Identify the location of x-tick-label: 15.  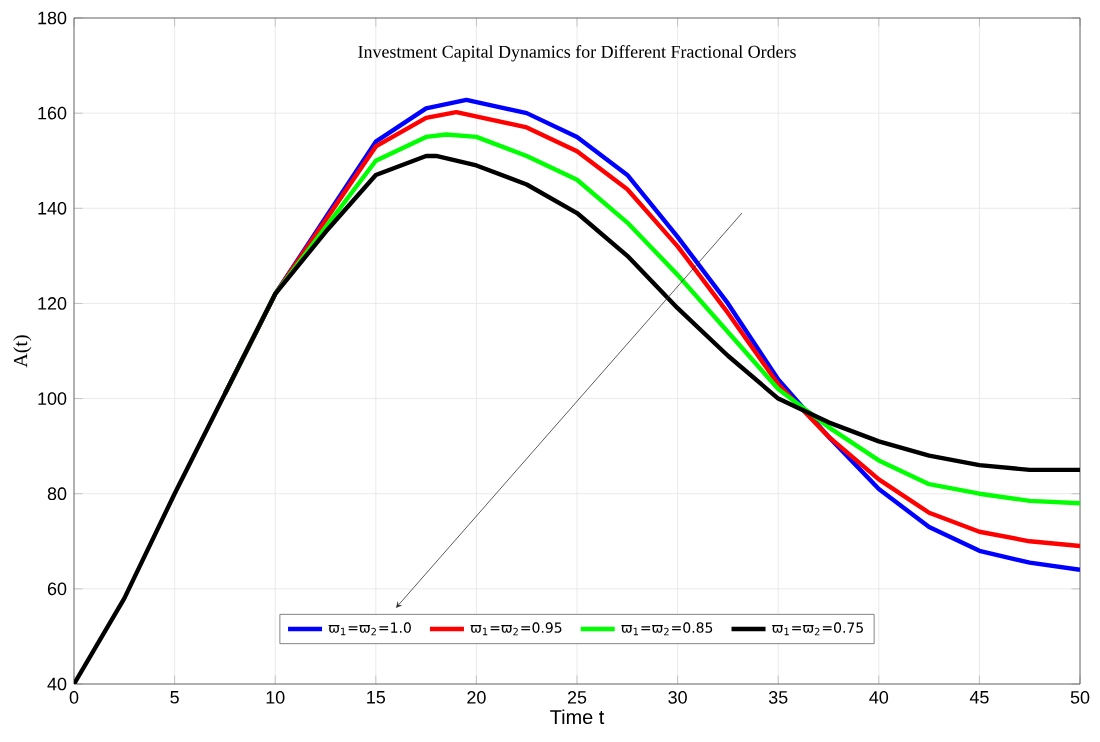
(376, 697).